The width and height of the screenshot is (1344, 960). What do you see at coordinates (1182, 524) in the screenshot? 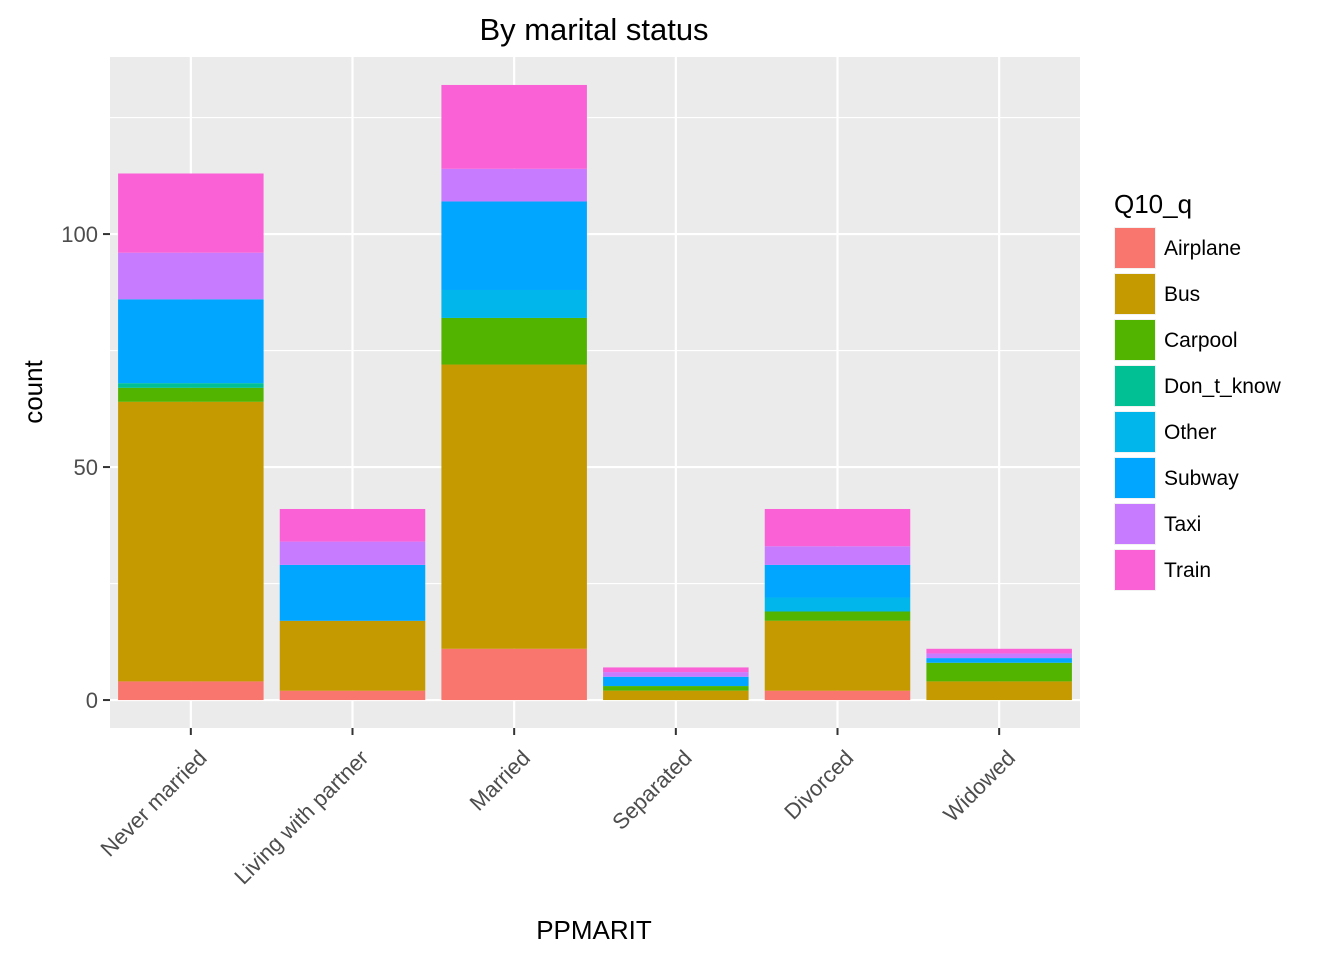
I see `legend-label: Taxi` at bounding box center [1182, 524].